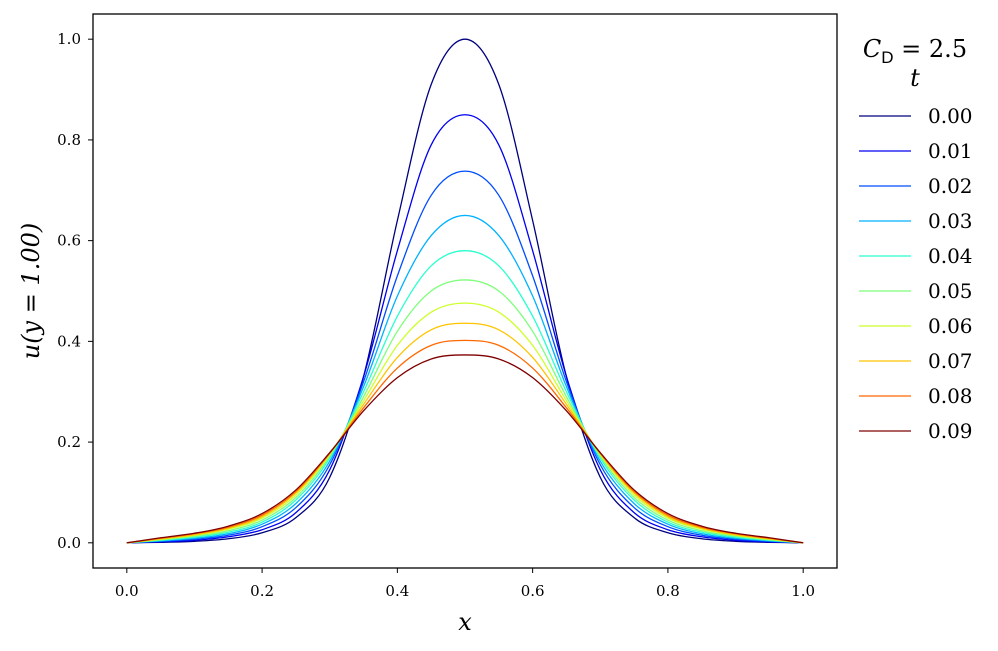  Describe the element at coordinates (950, 431) in the screenshot. I see `legend-label: 0.09` at that location.